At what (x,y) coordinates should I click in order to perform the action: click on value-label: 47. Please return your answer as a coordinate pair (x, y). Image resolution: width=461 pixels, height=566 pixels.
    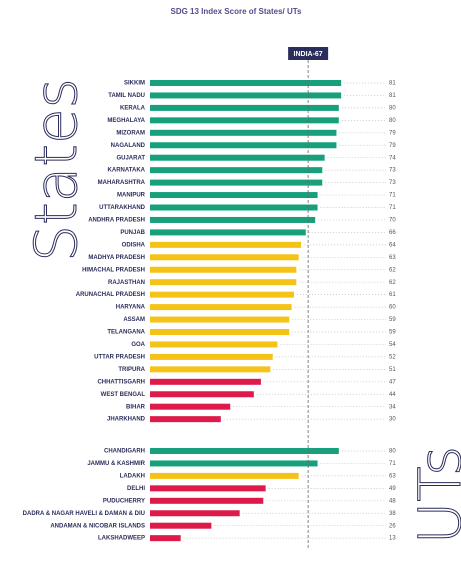
    Looking at the image, I should click on (392, 382).